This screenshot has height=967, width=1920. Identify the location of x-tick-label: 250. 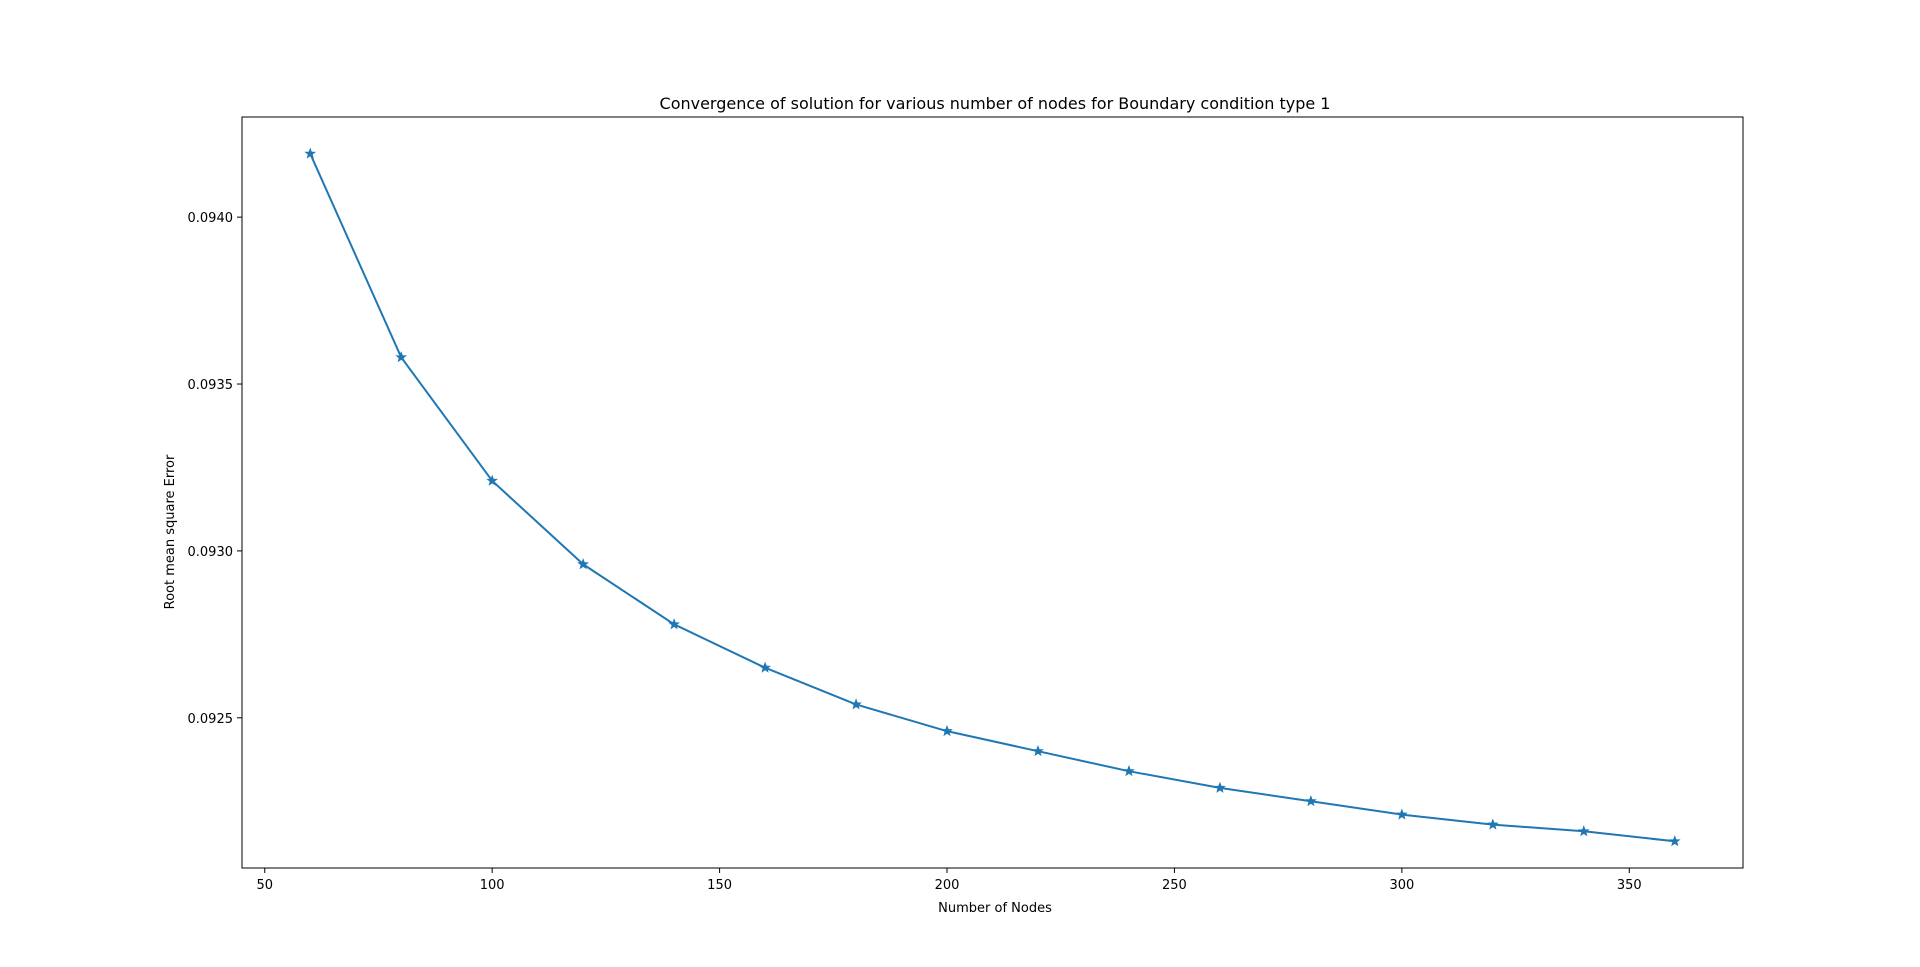
(1174, 885).